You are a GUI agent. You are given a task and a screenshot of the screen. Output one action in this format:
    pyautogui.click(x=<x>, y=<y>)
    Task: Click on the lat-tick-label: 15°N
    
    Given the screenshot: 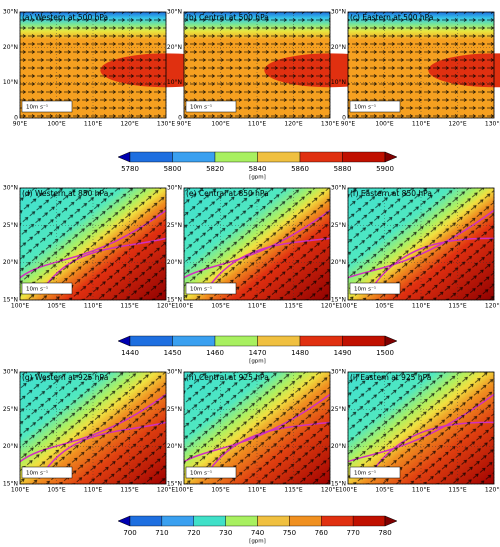 What is the action you would take?
    pyautogui.click(x=174, y=484)
    